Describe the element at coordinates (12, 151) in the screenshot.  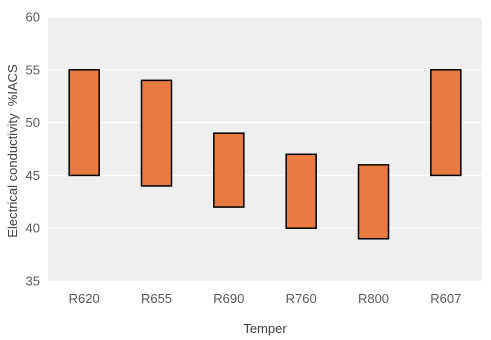
I see `y-axis-label: Electrical conductivity %IACS` at that location.